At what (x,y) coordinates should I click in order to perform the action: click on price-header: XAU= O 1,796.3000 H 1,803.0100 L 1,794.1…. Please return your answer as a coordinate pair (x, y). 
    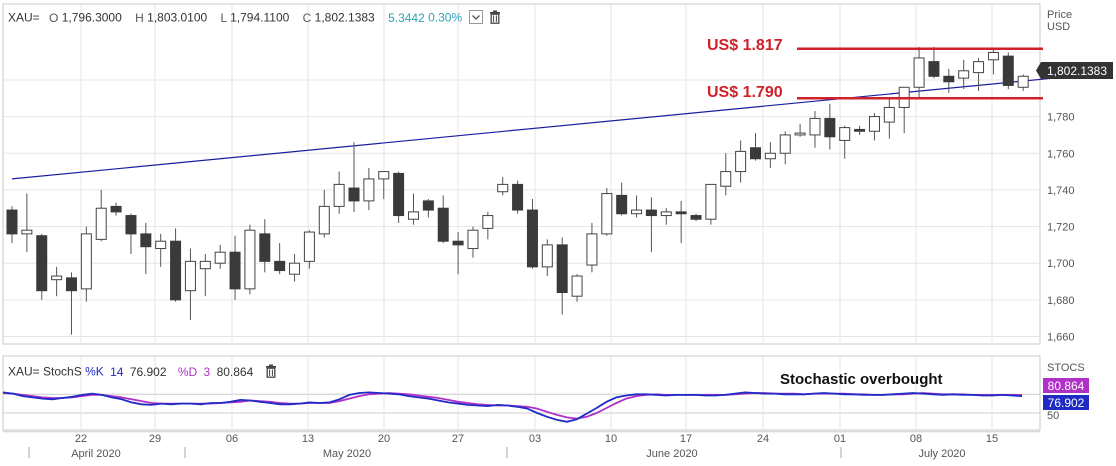
    Looking at the image, I should click on (254, 18).